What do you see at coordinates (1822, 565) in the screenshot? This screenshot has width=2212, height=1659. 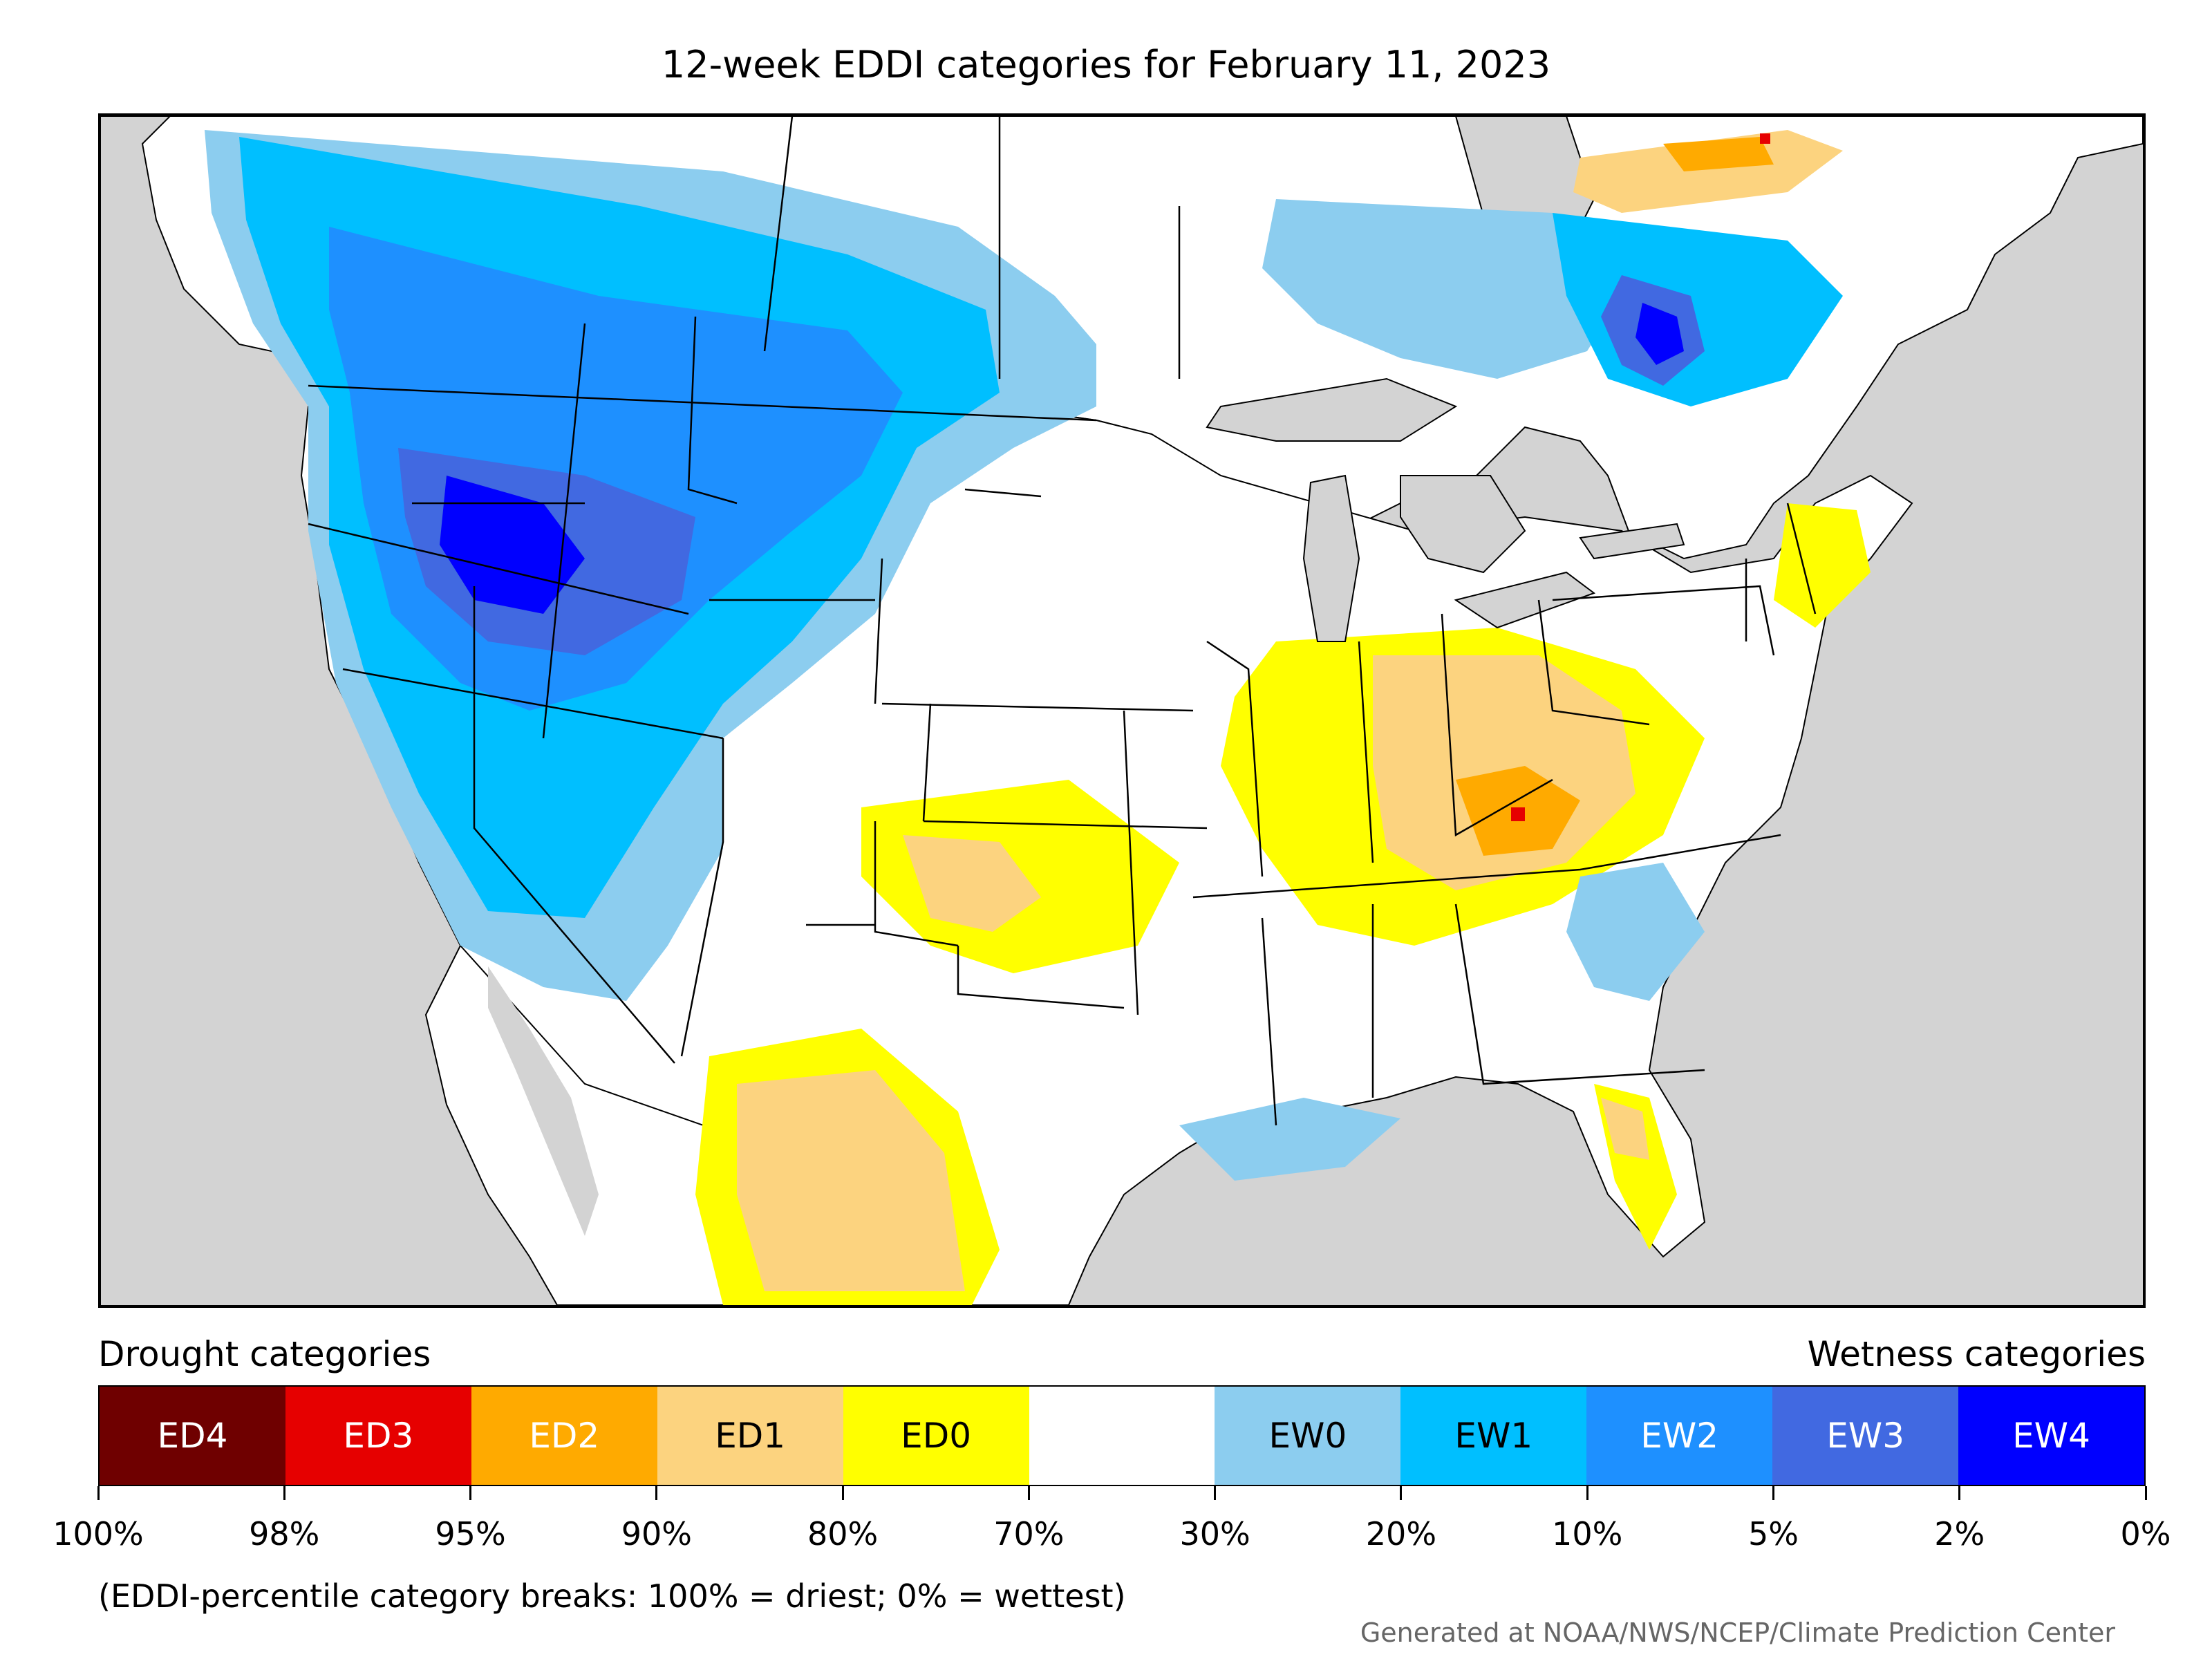 I see `region-ed0-northeast` at bounding box center [1822, 565].